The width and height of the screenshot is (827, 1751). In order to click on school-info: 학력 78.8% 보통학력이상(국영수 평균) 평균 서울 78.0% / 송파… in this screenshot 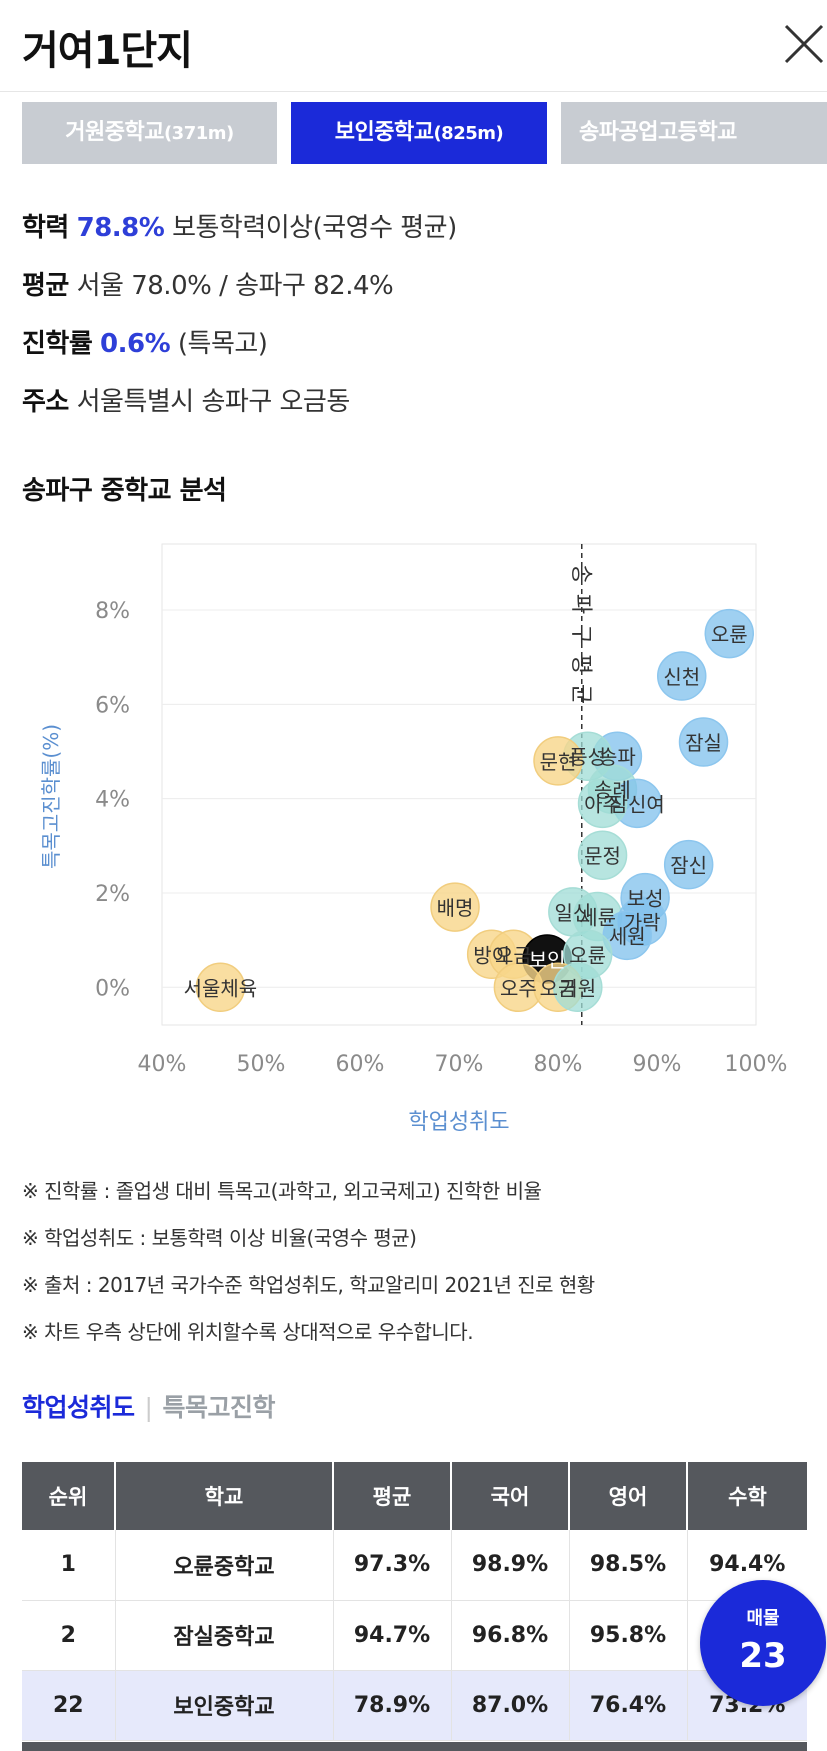, I will do `click(239, 324)`.